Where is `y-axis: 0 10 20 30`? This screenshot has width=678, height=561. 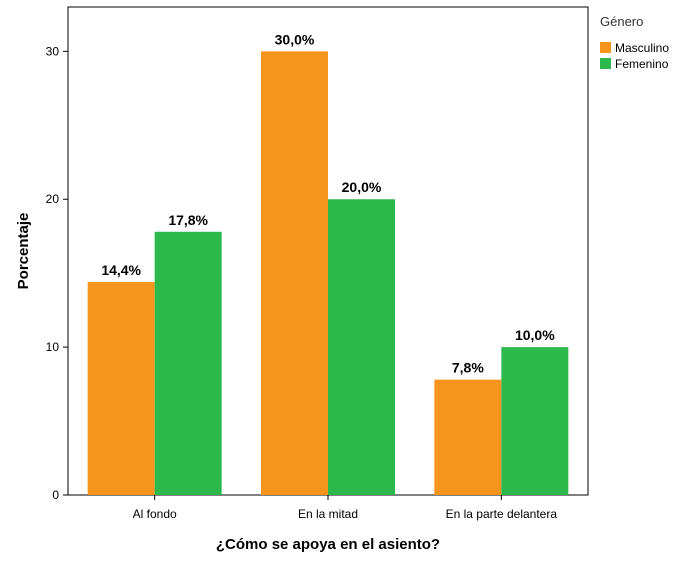 y-axis: 0 10 20 30 is located at coordinates (57, 273).